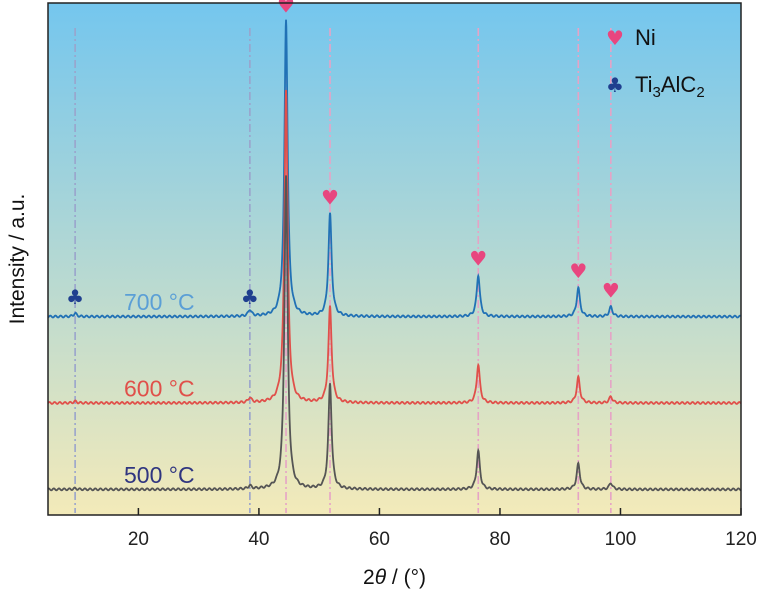  I want to click on x-axis-title-theta: θ, so click(381, 577).